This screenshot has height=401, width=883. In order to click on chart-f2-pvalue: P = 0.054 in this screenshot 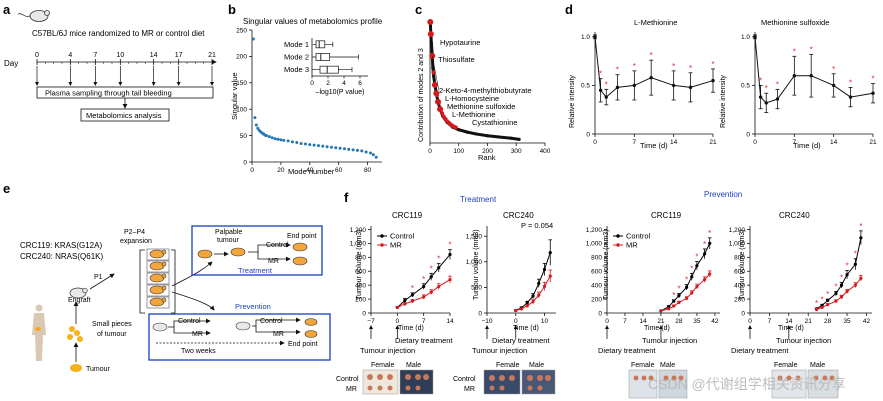, I will do `click(537, 225)`.